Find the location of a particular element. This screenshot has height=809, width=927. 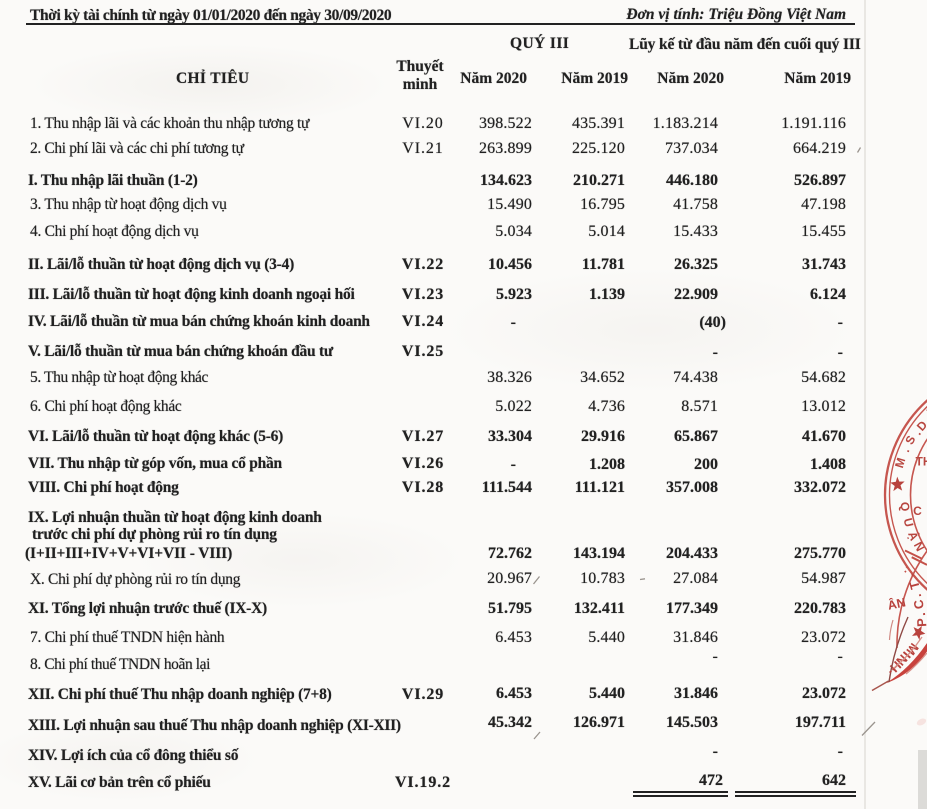

svg-text: H is located at coordinates (895, 666).